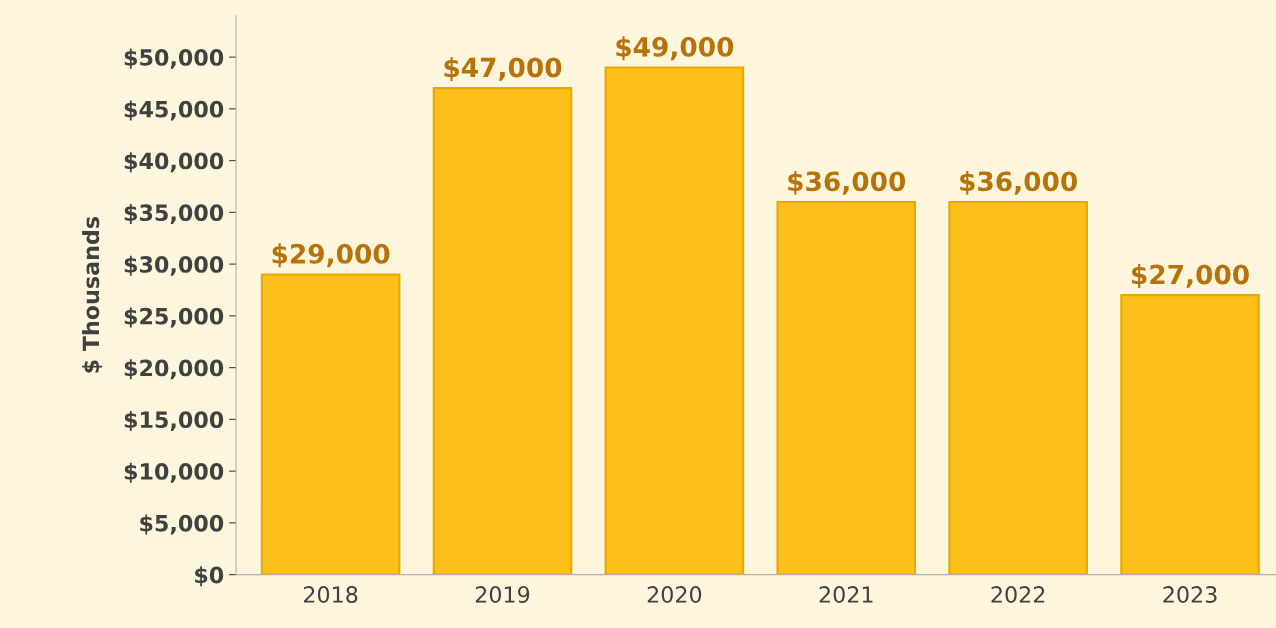  What do you see at coordinates (1190, 276) in the screenshot?
I see `data-label: $27,000` at bounding box center [1190, 276].